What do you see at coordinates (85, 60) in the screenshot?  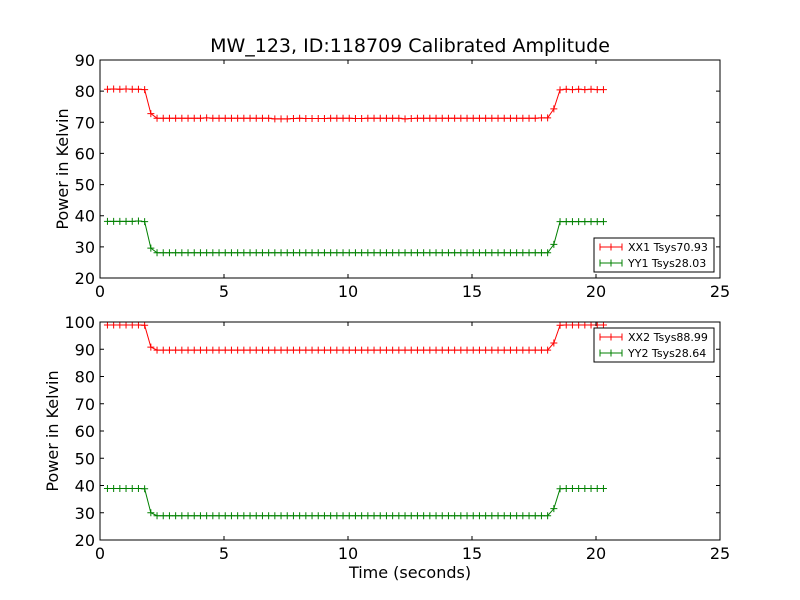 I see `y-tick-label: 90` at bounding box center [85, 60].